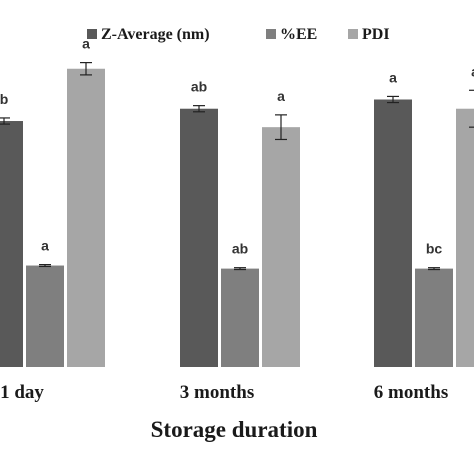 The image size is (474, 474). What do you see at coordinates (472, 71) in the screenshot?
I see `significance-label-2-2: a` at bounding box center [472, 71].